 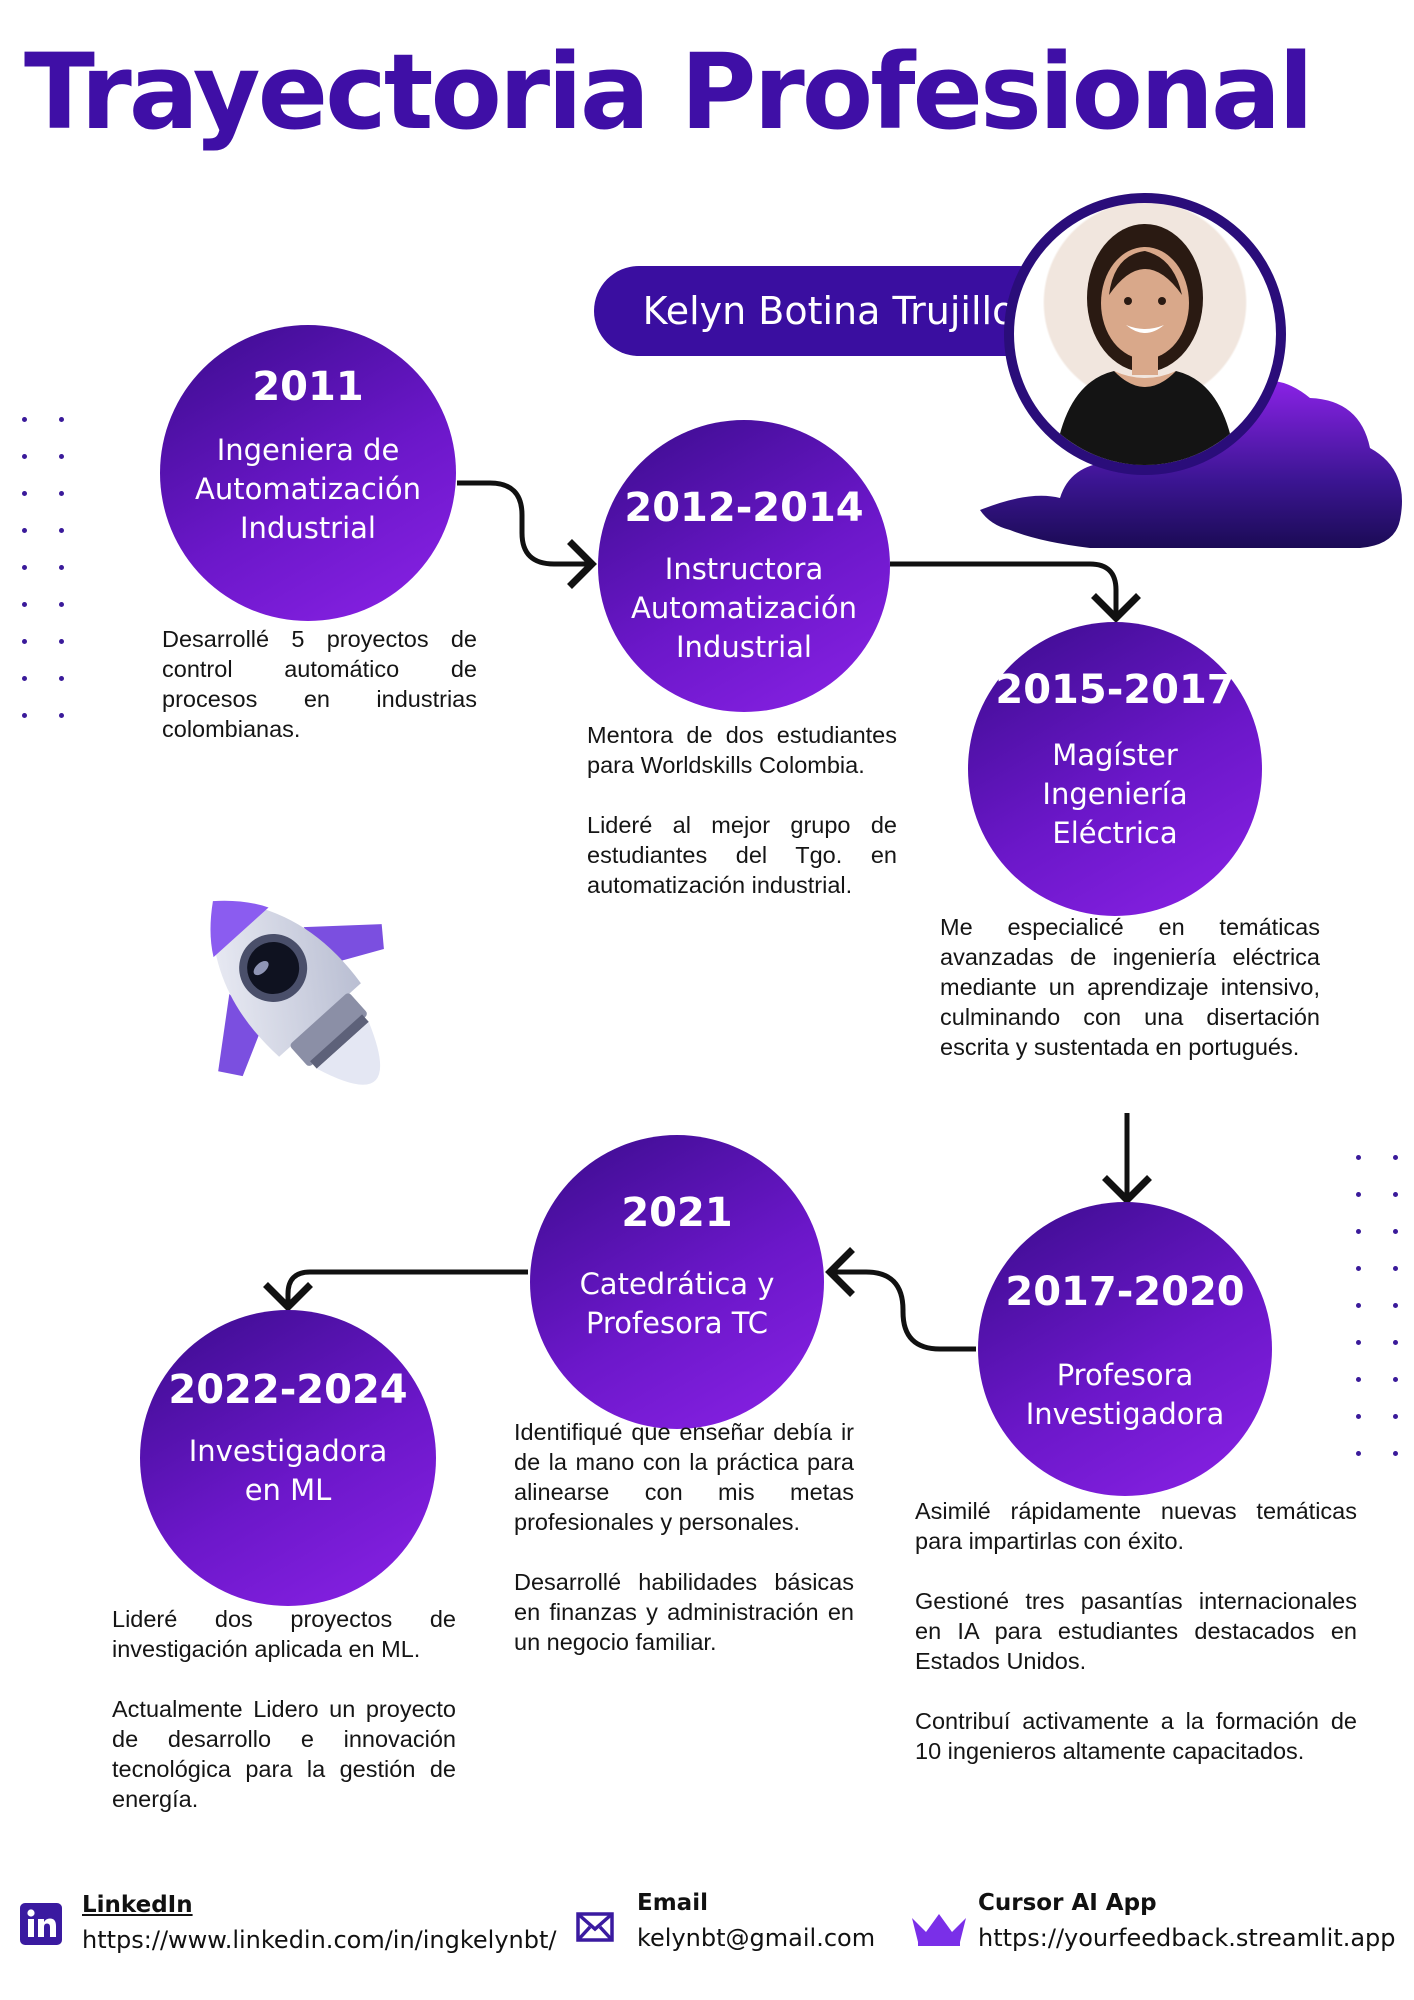 I want to click on timeline-role: Instructora Automatización Industrial, so click(x=744, y=608).